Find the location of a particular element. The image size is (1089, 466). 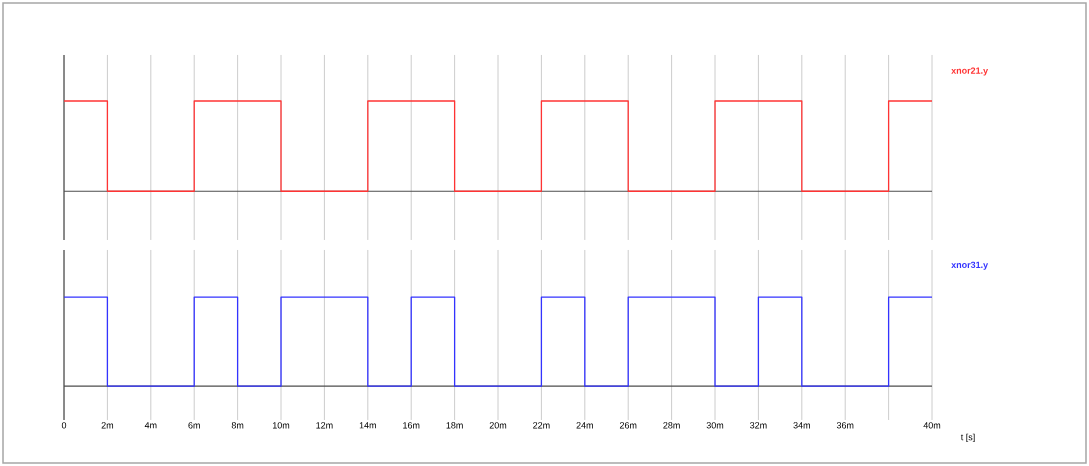

x-tick-label: 4m is located at coordinates (150, 425).